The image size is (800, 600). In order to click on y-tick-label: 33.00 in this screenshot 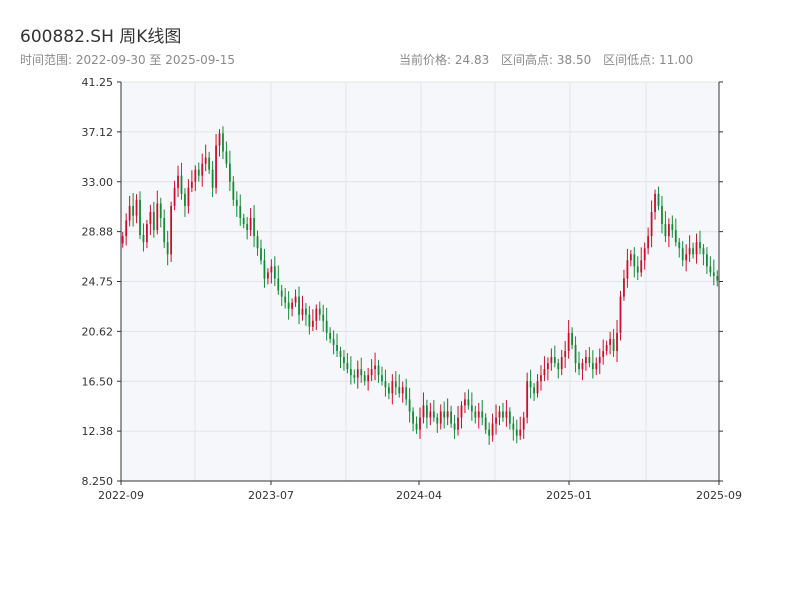, I will do `click(98, 182)`.